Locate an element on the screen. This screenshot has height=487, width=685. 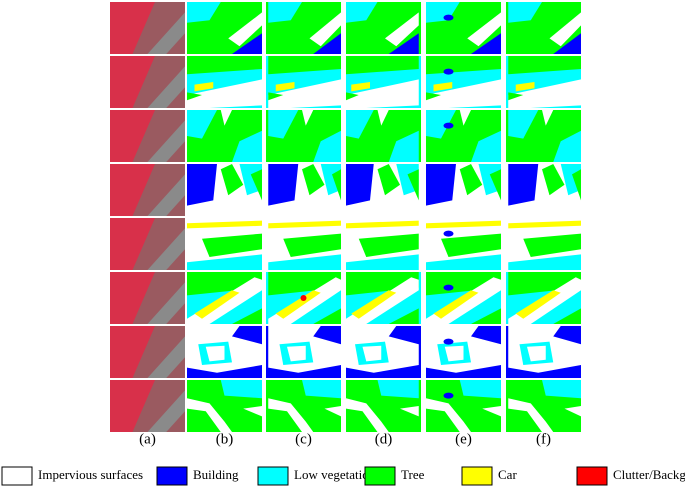
column-label: (a) is located at coordinates (147, 439).